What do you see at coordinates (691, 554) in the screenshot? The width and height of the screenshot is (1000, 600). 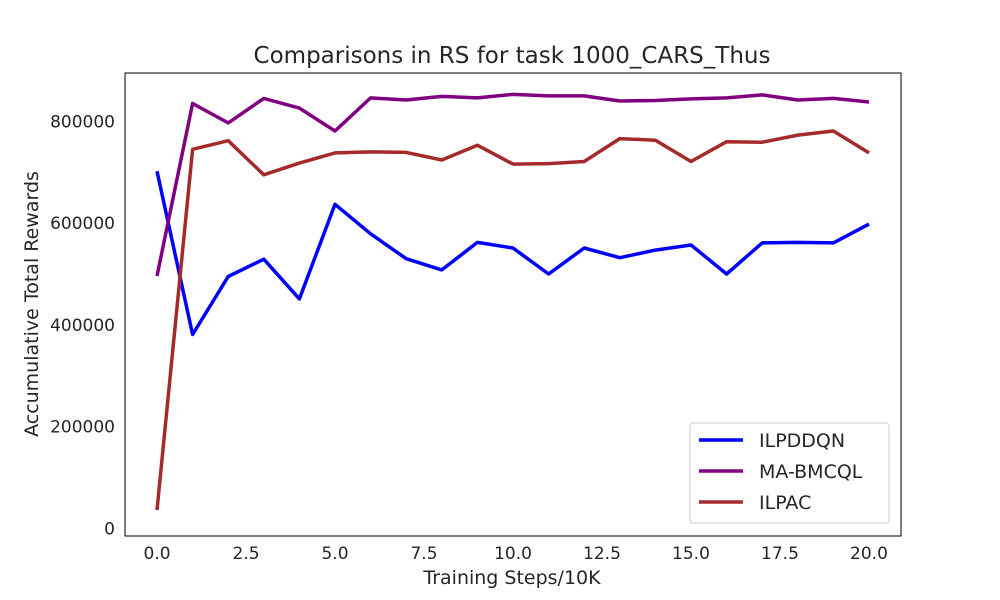 I see `x-tick-label: 15.0` at bounding box center [691, 554].